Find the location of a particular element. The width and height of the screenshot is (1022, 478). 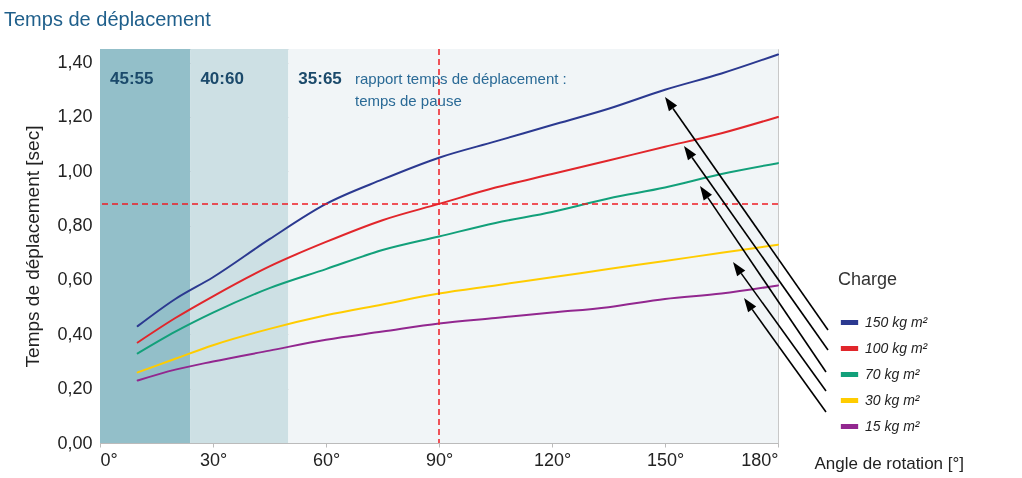

x-tick-label: 90° is located at coordinates (439, 459).